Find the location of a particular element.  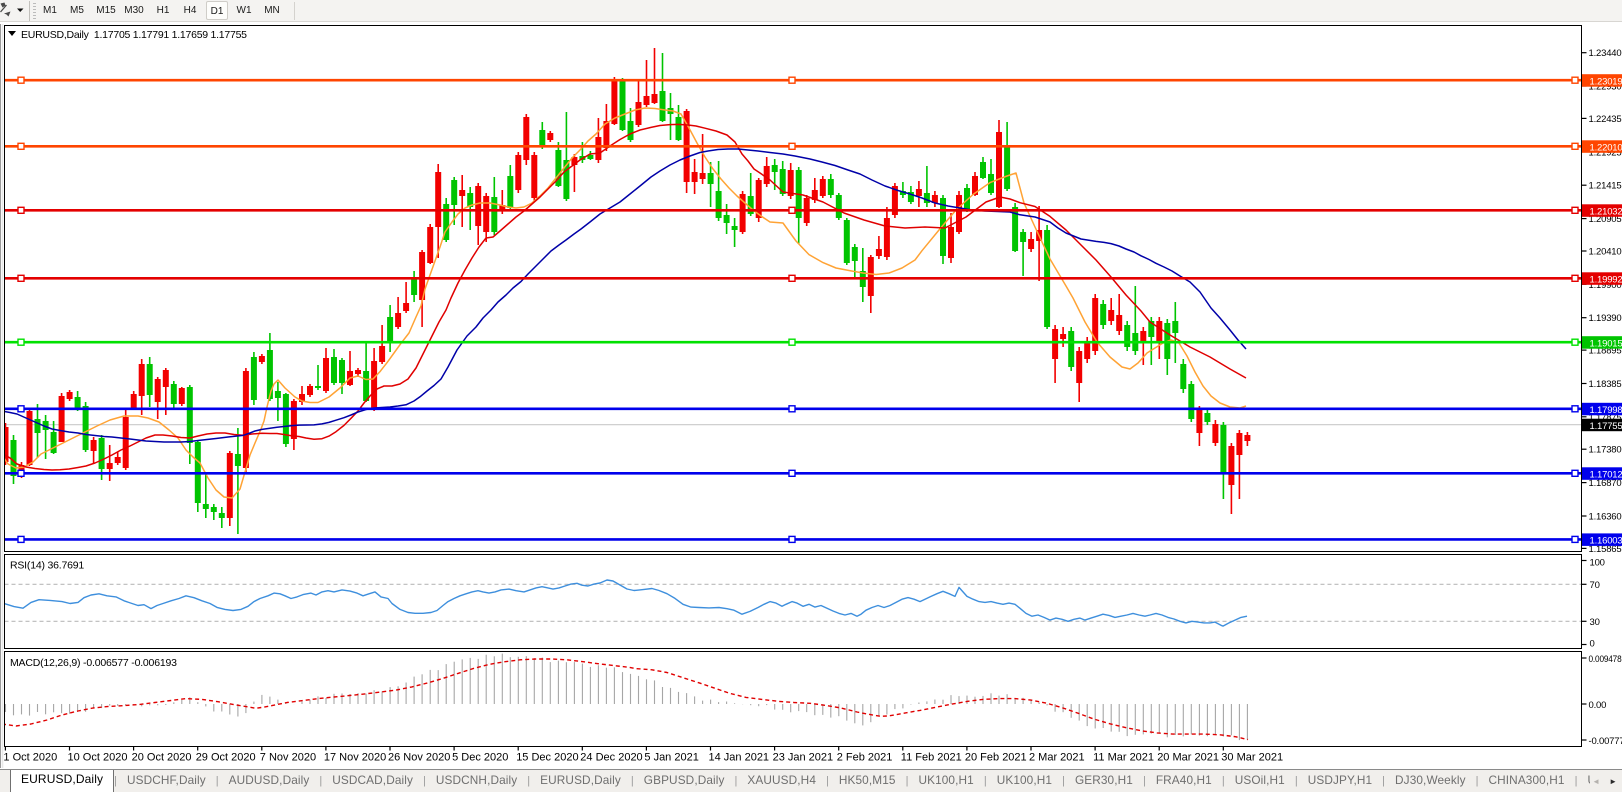

svg-text: 1.17380 is located at coordinates (1605, 450).